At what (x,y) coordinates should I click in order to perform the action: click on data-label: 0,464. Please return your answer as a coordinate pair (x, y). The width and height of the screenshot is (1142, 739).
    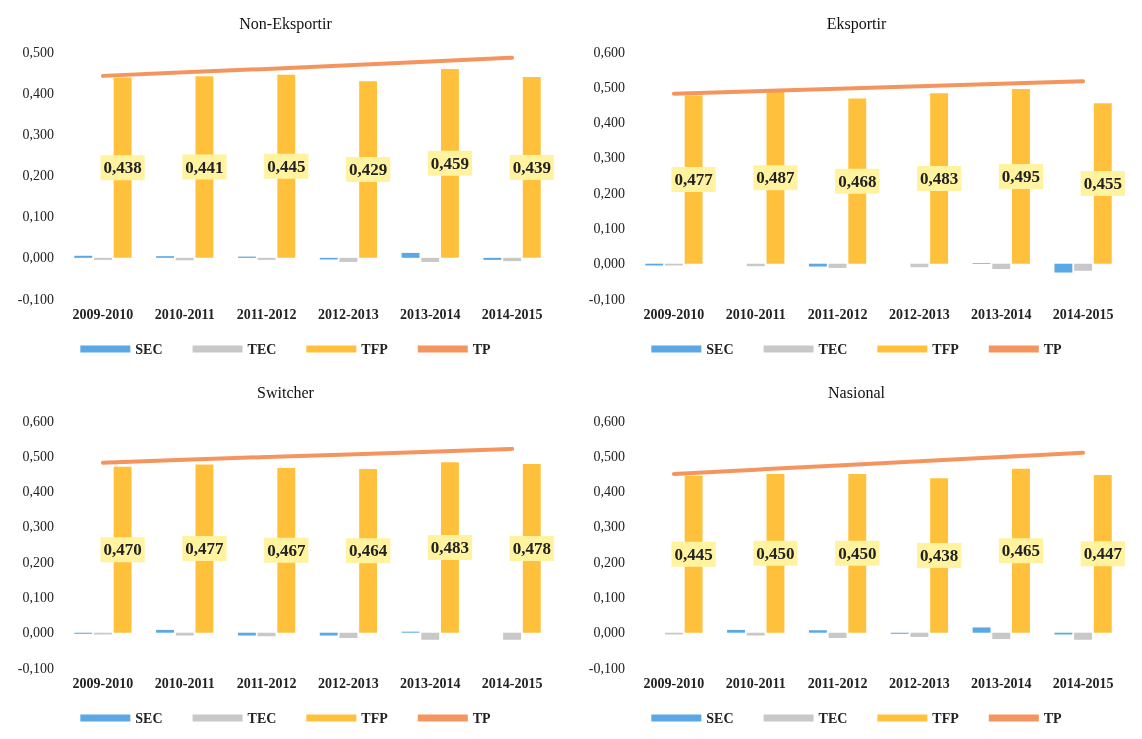
    Looking at the image, I should click on (368, 551).